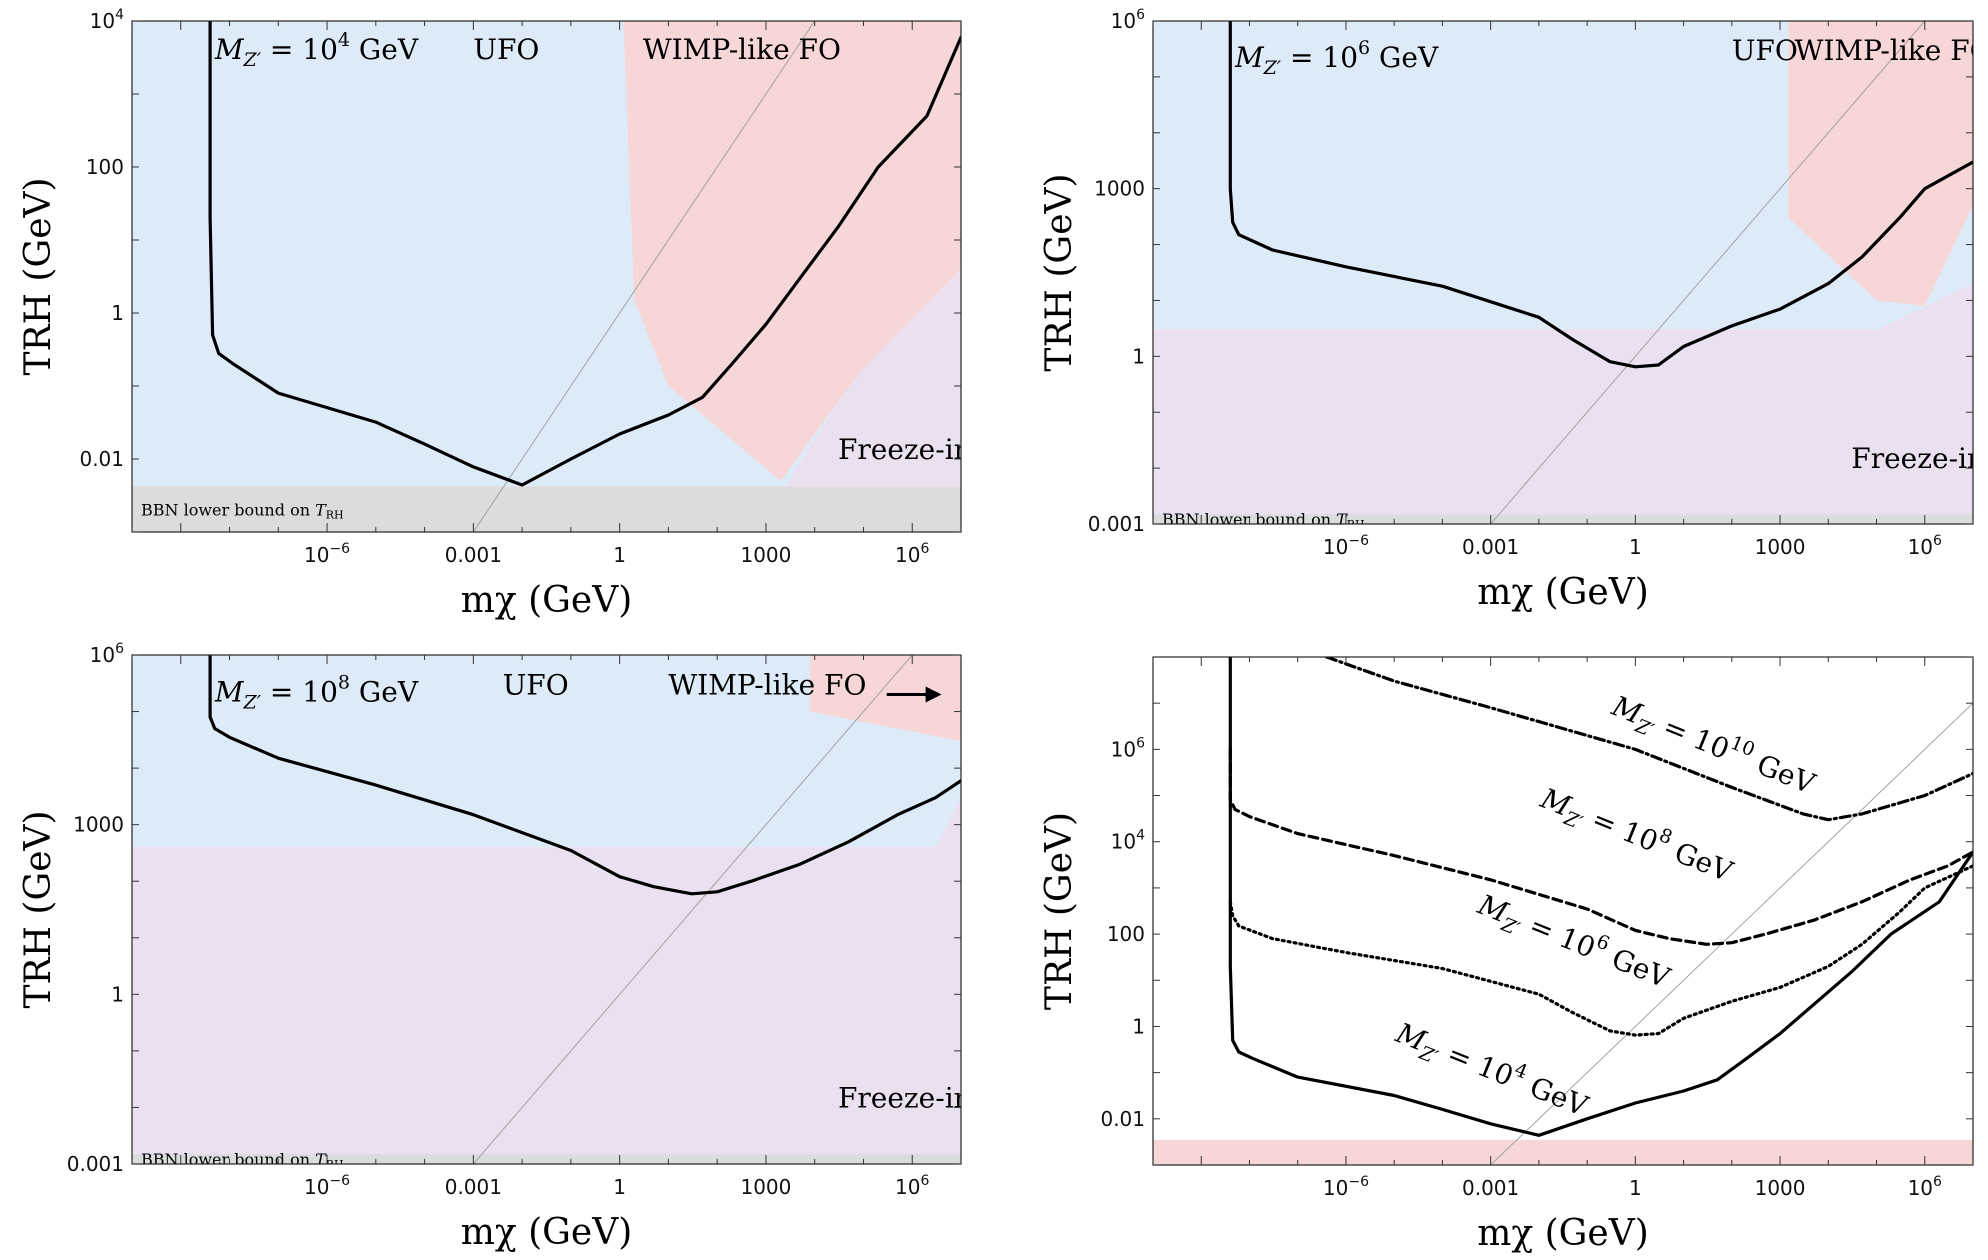 Image resolution: width=1988 pixels, height=1260 pixels. What do you see at coordinates (1600, 846) in the screenshot?
I see `series-line-dashed` at bounding box center [1600, 846].